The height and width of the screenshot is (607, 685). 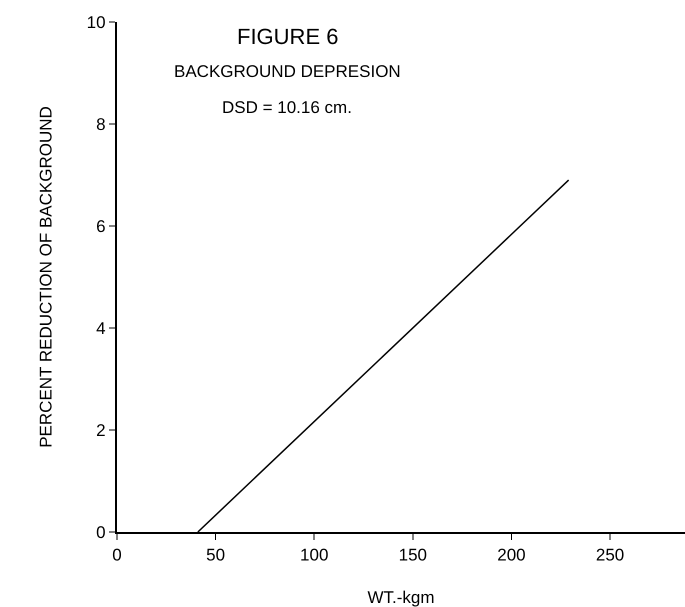 I want to click on x-tick-label: 50, so click(x=216, y=554).